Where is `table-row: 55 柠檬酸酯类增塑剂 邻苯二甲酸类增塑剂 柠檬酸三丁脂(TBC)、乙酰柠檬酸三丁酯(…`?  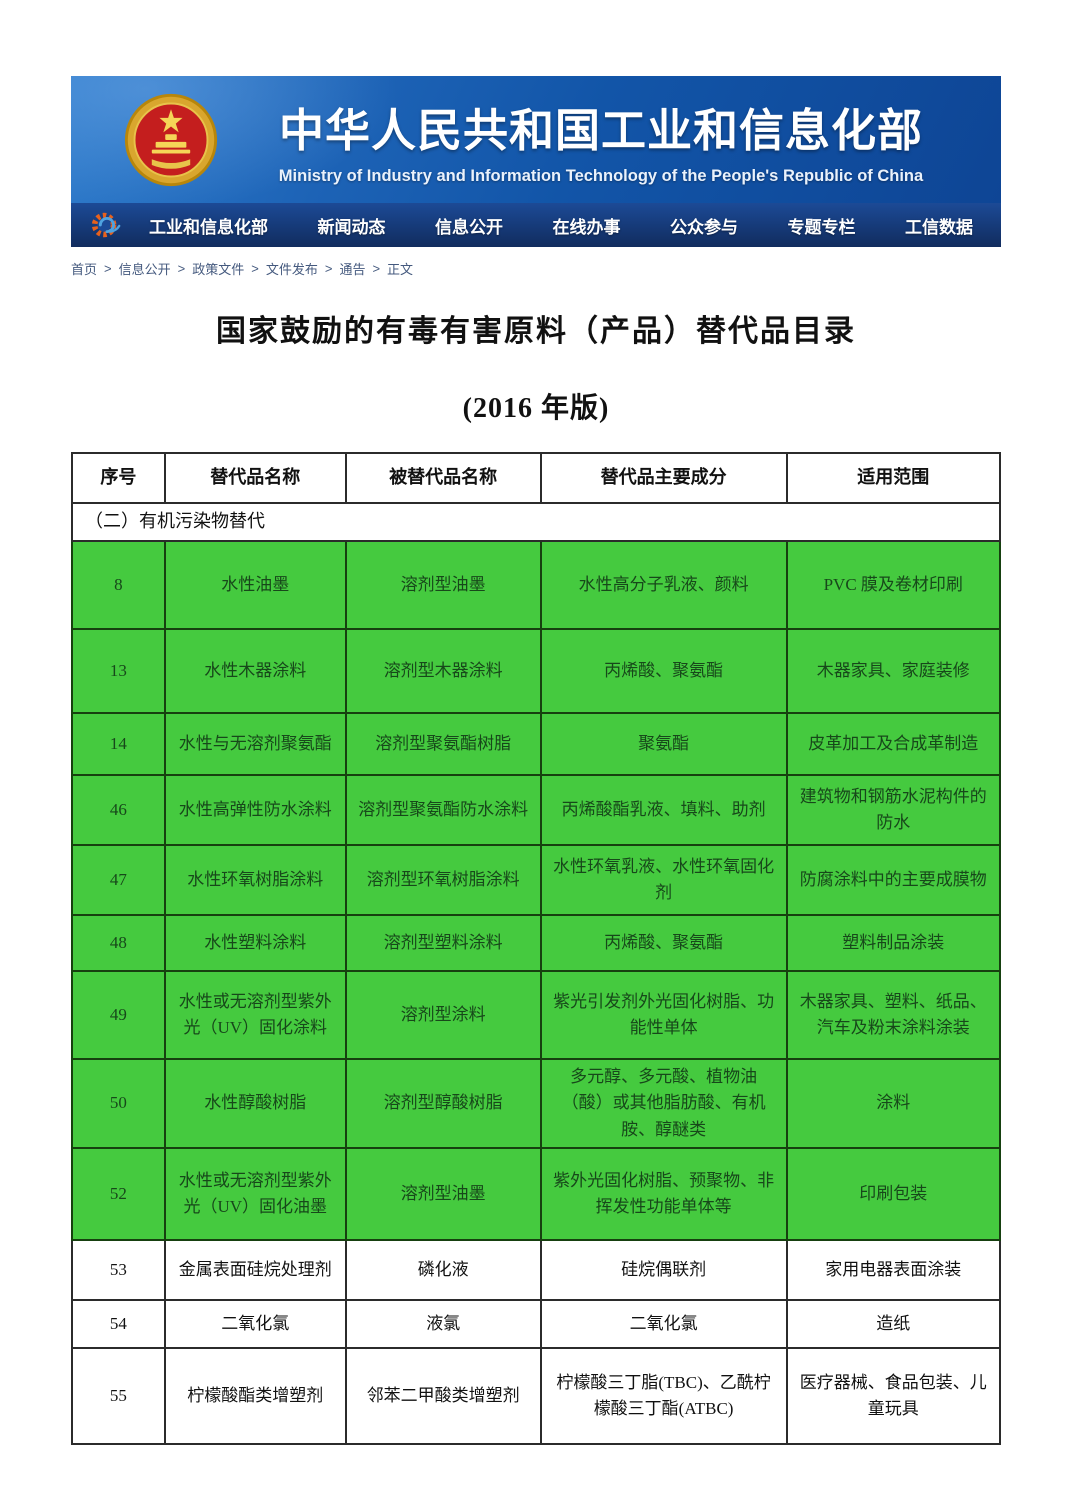 table-row: 55 柠檬酸酯类增塑剂 邻苯二甲酸类增塑剂 柠檬酸三丁脂(TBC)、乙酰柠檬酸三丁酯(… is located at coordinates (536, 1395).